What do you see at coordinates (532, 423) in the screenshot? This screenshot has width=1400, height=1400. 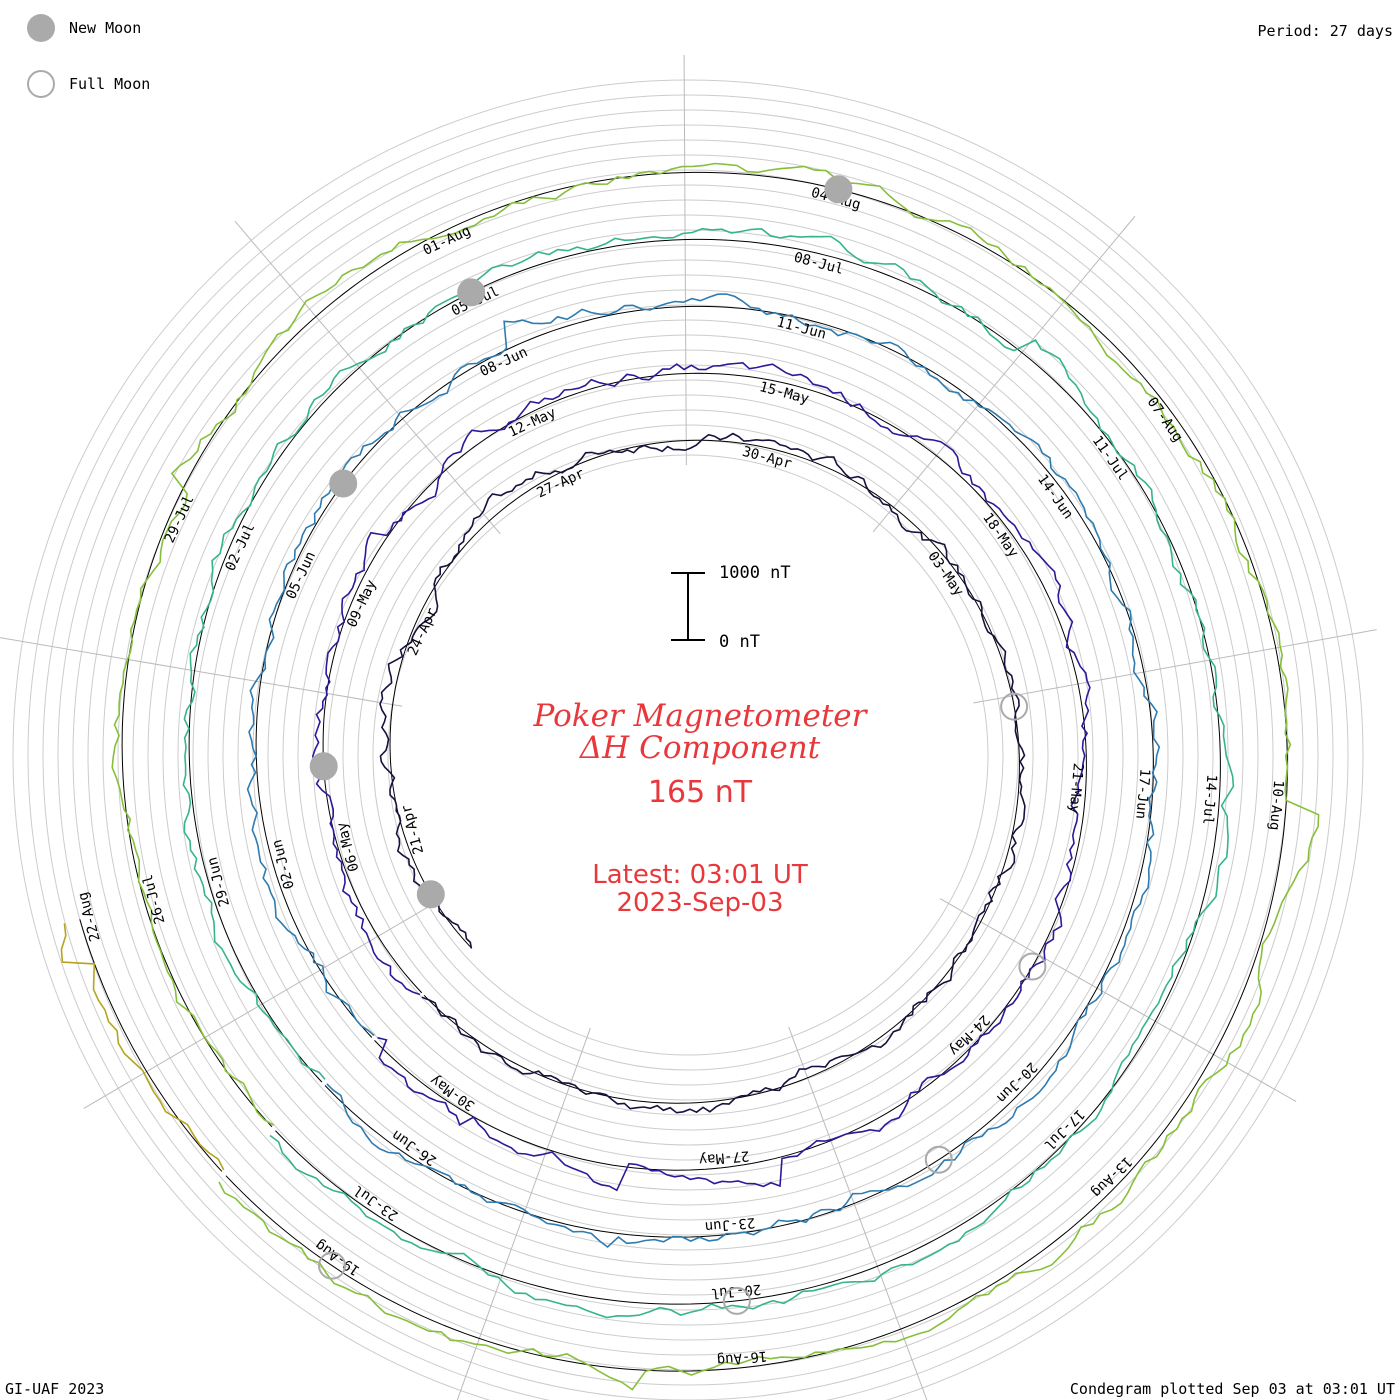 I see `date-label: 12-May` at bounding box center [532, 423].